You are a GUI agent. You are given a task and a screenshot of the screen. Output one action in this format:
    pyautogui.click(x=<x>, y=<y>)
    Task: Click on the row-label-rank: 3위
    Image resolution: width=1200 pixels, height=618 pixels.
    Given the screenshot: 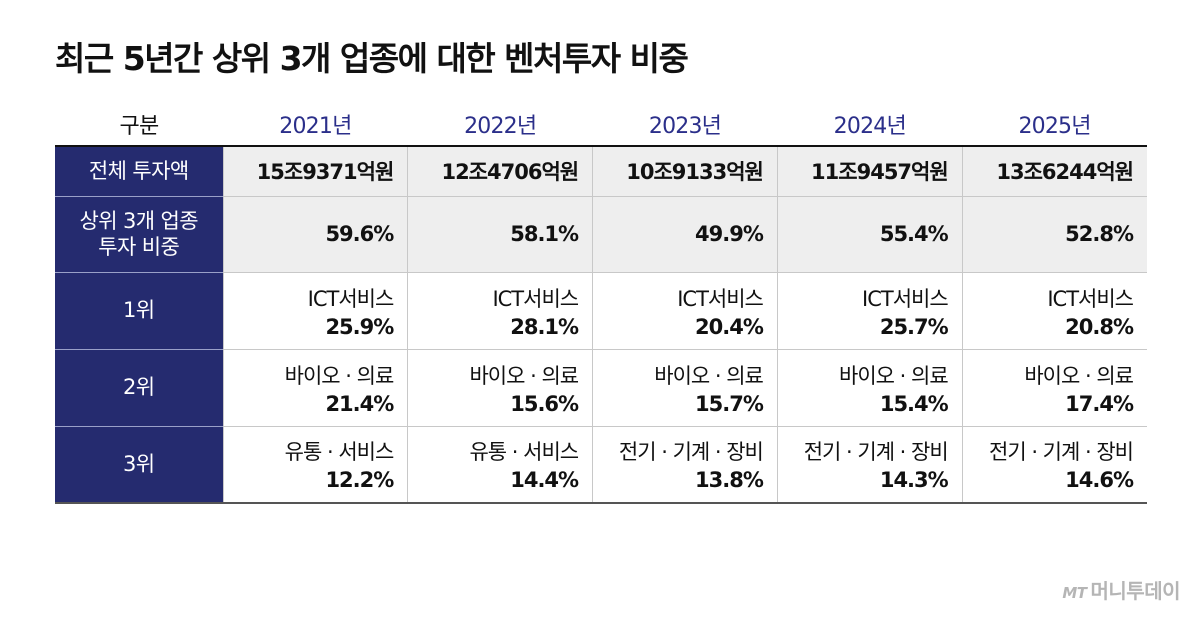 What is the action you would take?
    pyautogui.click(x=139, y=464)
    